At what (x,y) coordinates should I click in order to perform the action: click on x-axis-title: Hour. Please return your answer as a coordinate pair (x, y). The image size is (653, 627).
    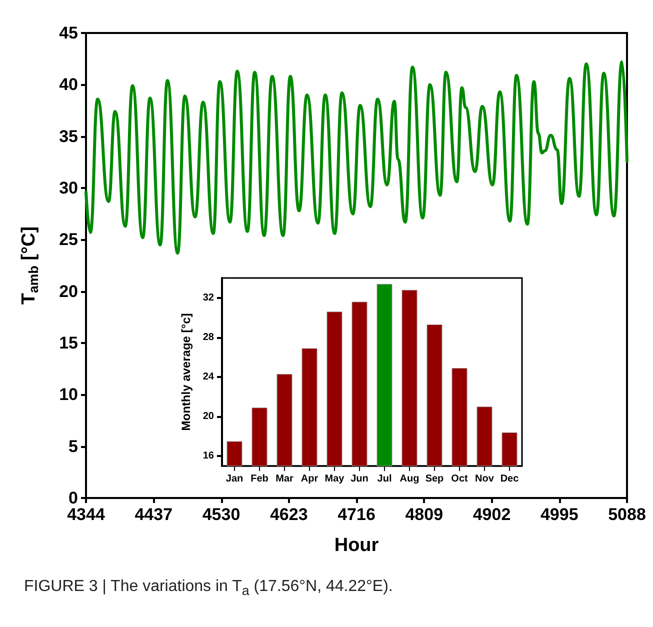
    Looking at the image, I should click on (357, 545).